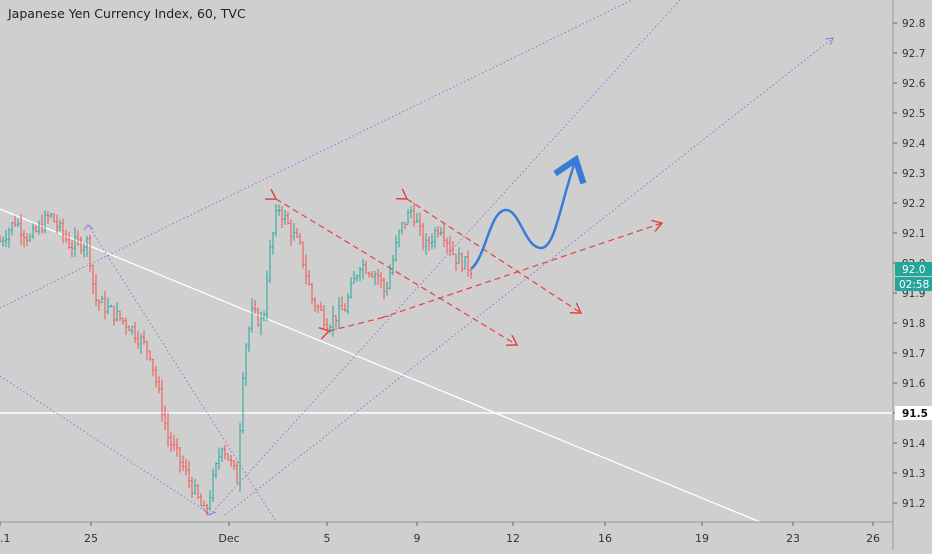 The image size is (932, 554). Describe the element at coordinates (228, 538) in the screenshot. I see `time-tick-label: Dec` at that location.